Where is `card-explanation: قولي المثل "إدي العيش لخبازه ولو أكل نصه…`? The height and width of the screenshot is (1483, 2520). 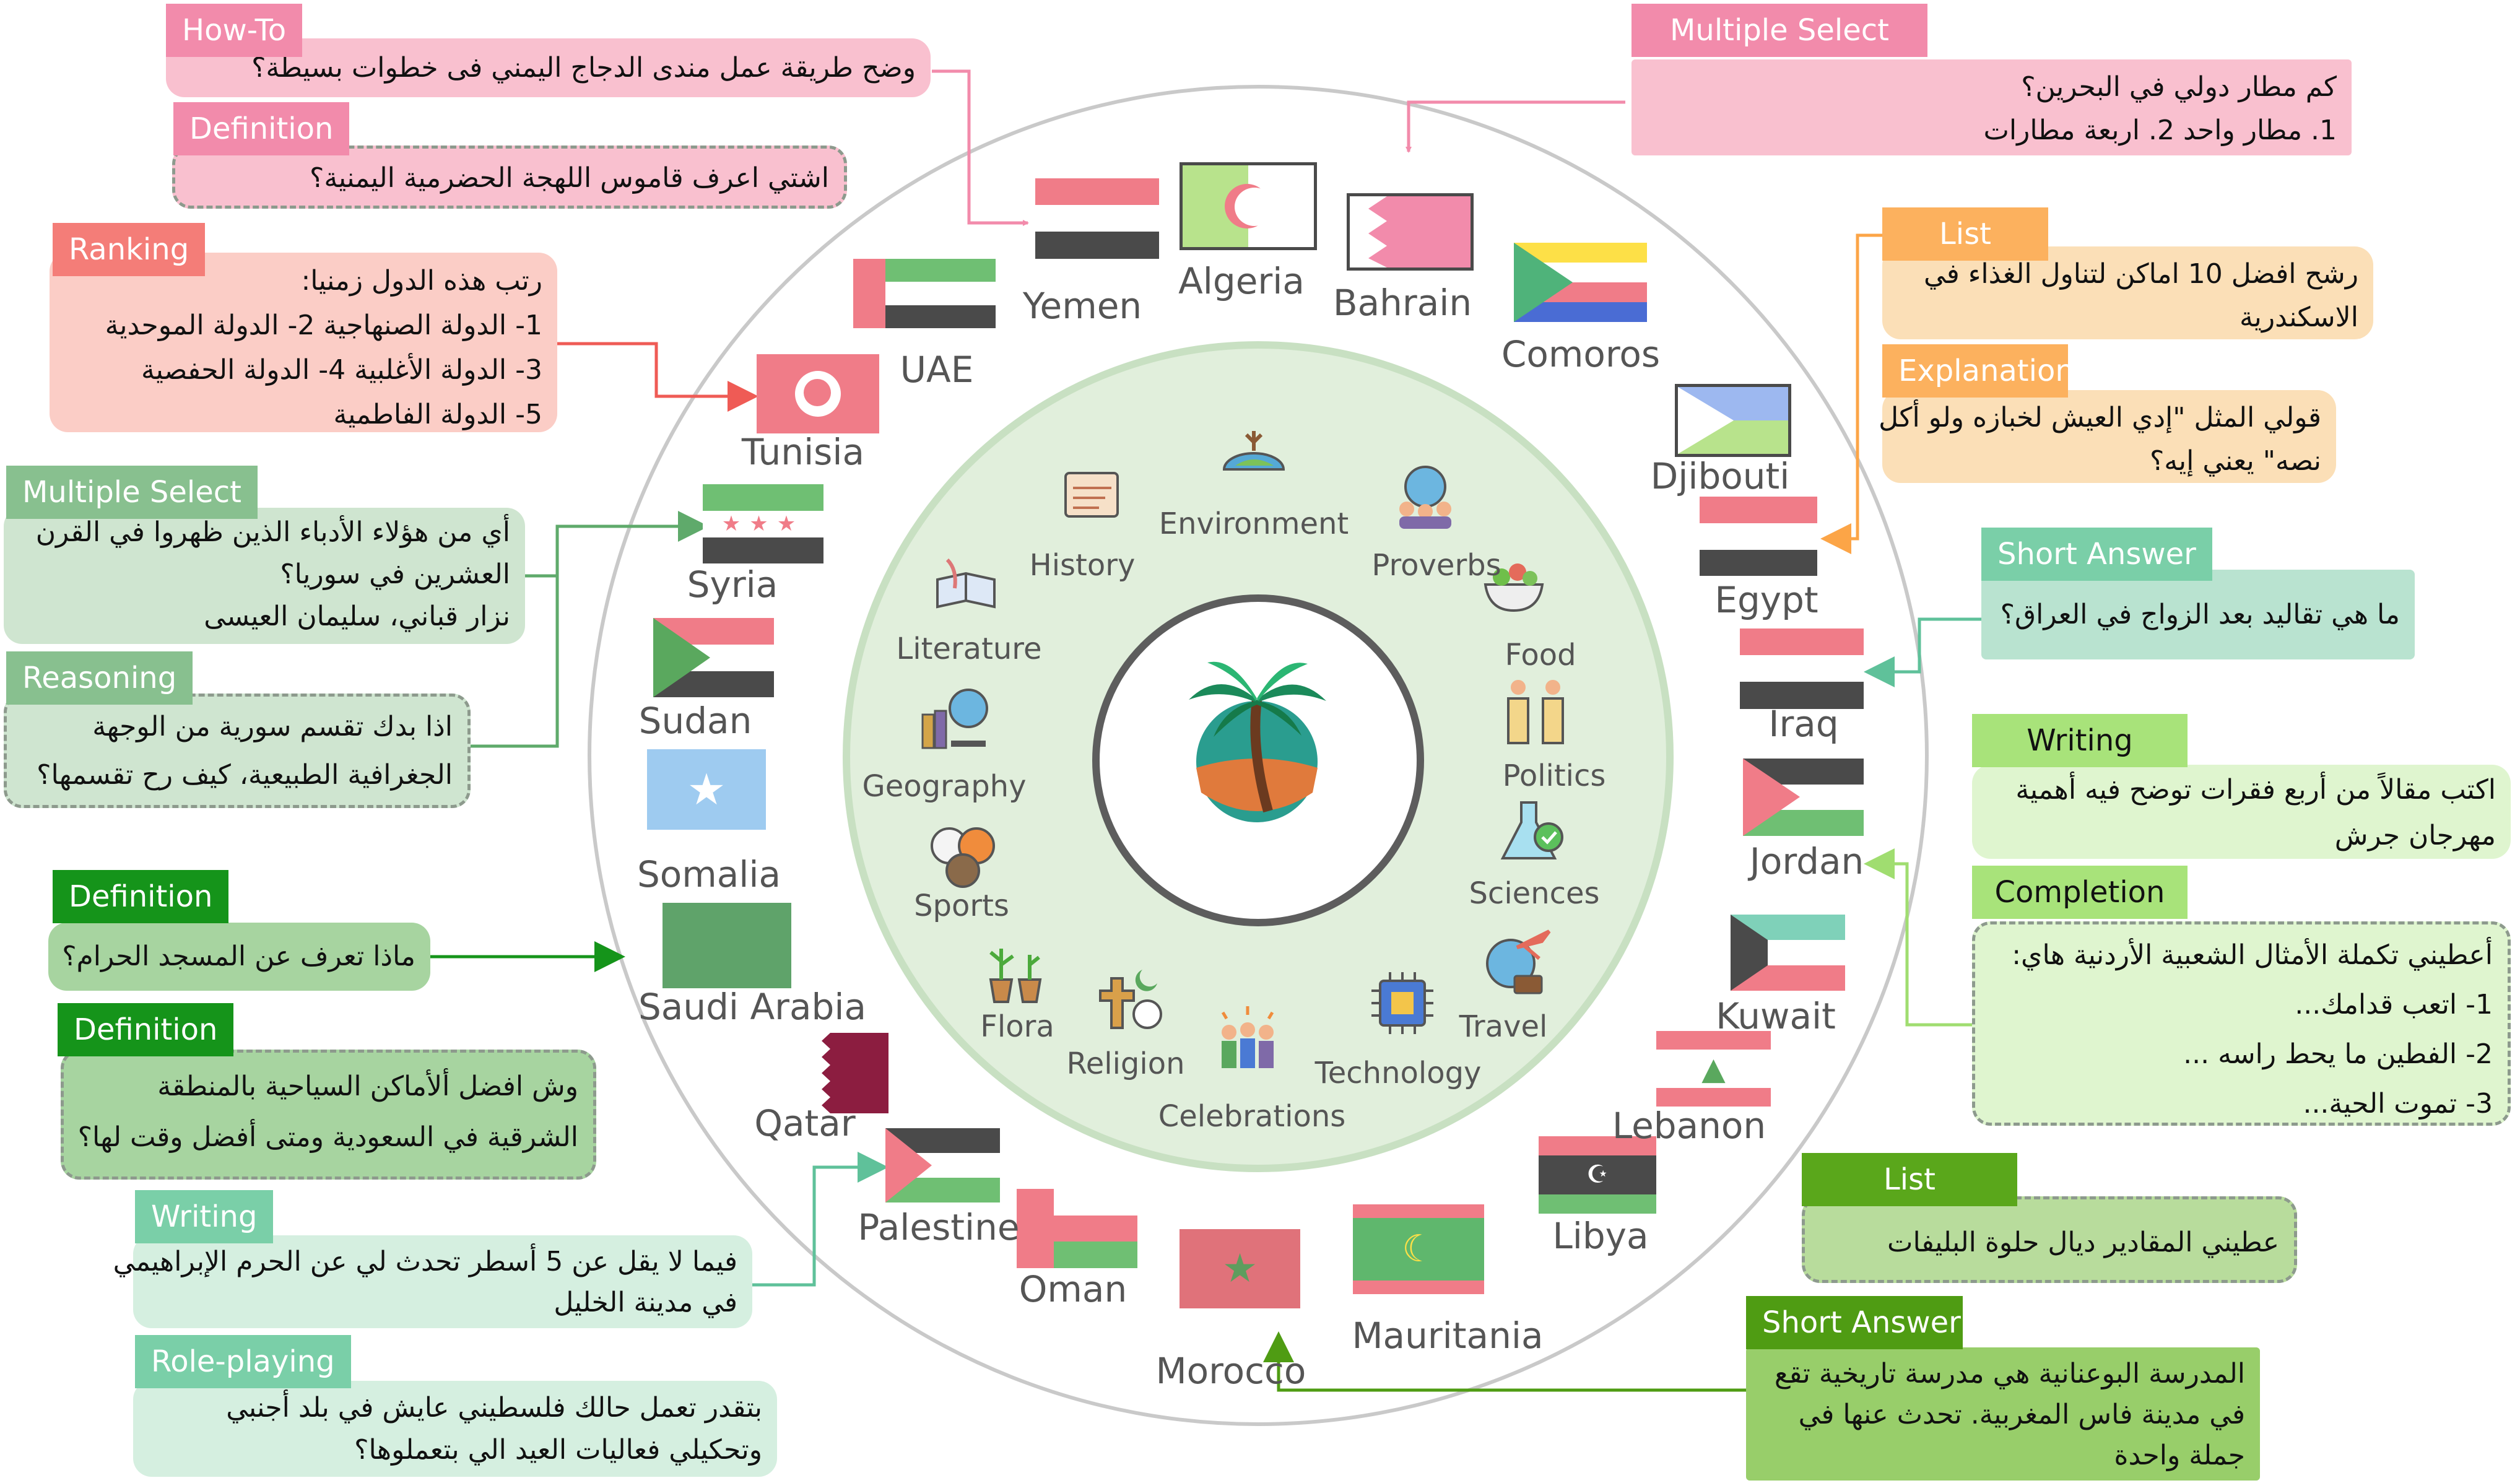 card-explanation: قولي المثل "إدي العيش لخبازه ولو أكل نصه… is located at coordinates (2107, 436).